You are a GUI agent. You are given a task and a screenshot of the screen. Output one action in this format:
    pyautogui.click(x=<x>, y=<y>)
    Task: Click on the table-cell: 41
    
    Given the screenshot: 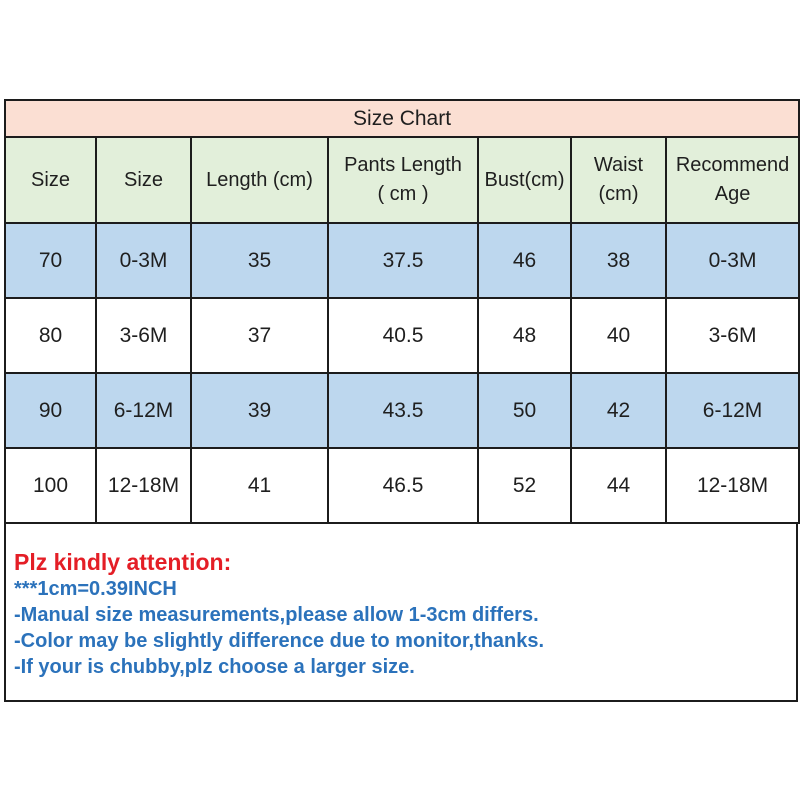 What is the action you would take?
    pyautogui.click(x=259, y=485)
    